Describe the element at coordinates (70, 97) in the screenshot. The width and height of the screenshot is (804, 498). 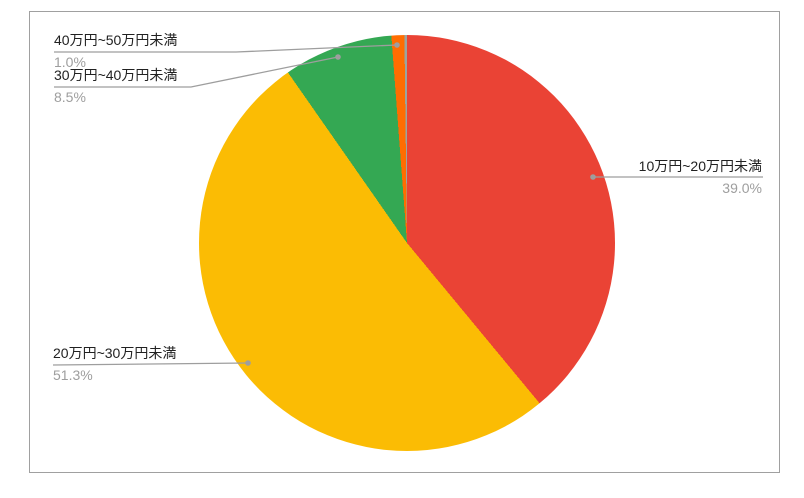
I see `callout-percent: 8.5%` at that location.